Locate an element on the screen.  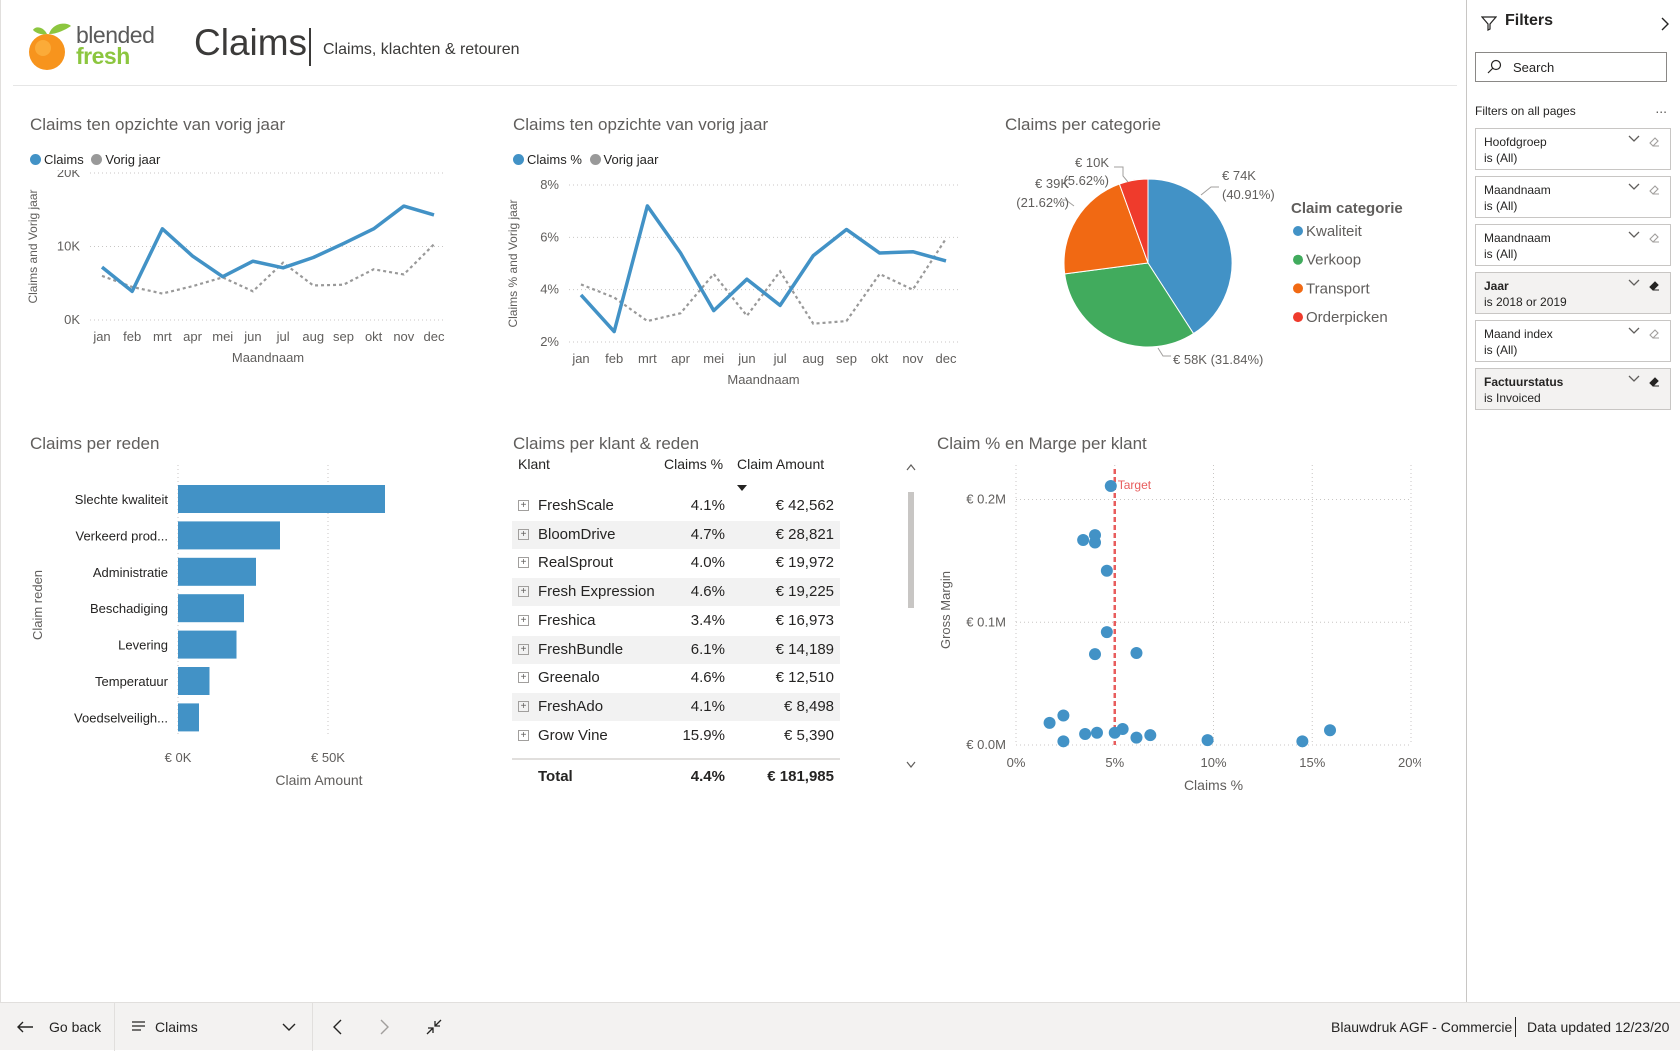
table-row: + FreshScale 4.1% € 42,562 is located at coordinates (676, 506).